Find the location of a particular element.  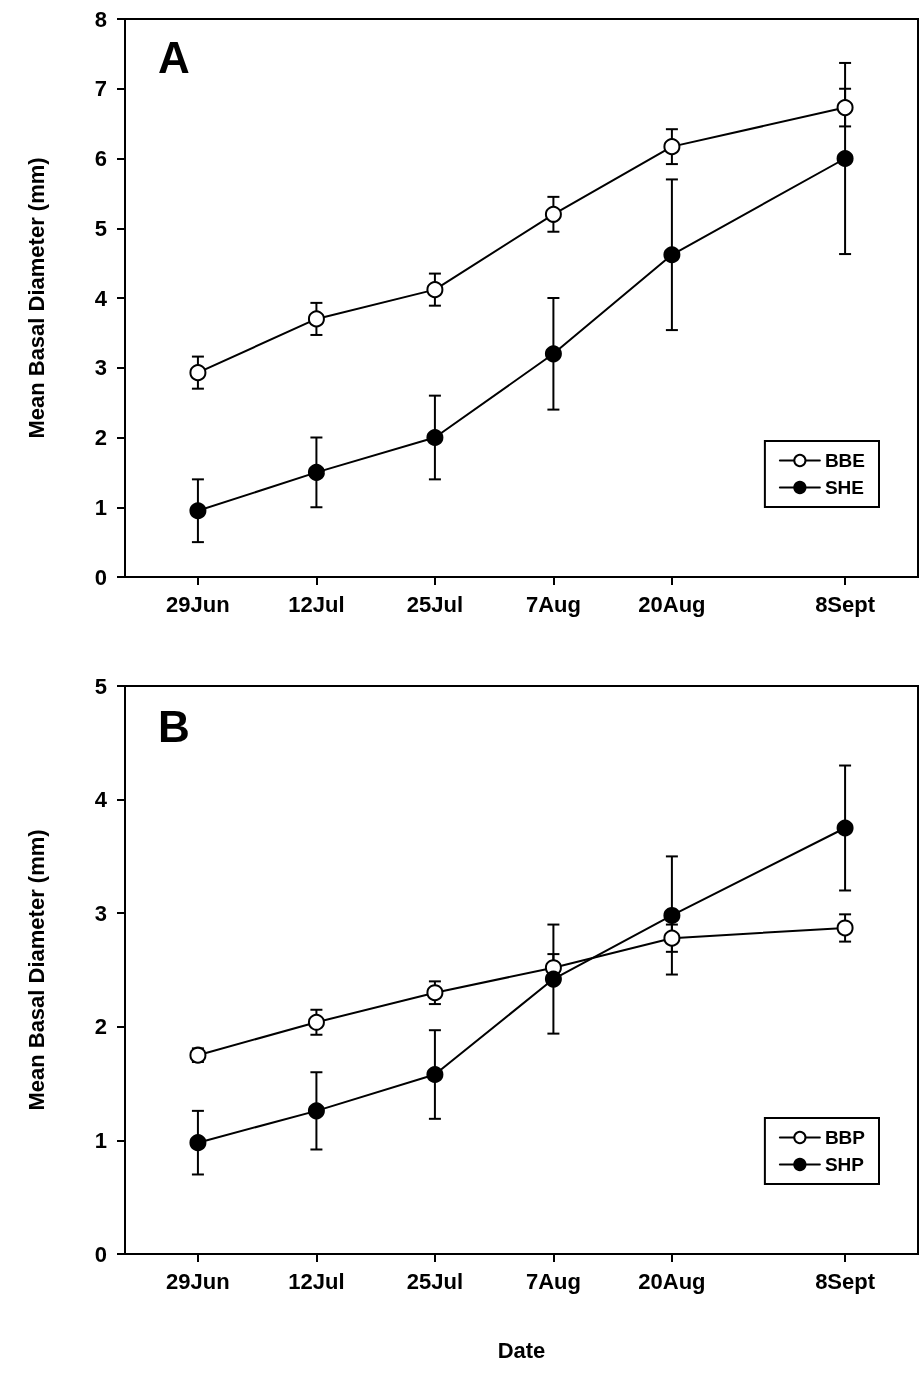

y-tick-label: 6 is located at coordinates (100, 158).